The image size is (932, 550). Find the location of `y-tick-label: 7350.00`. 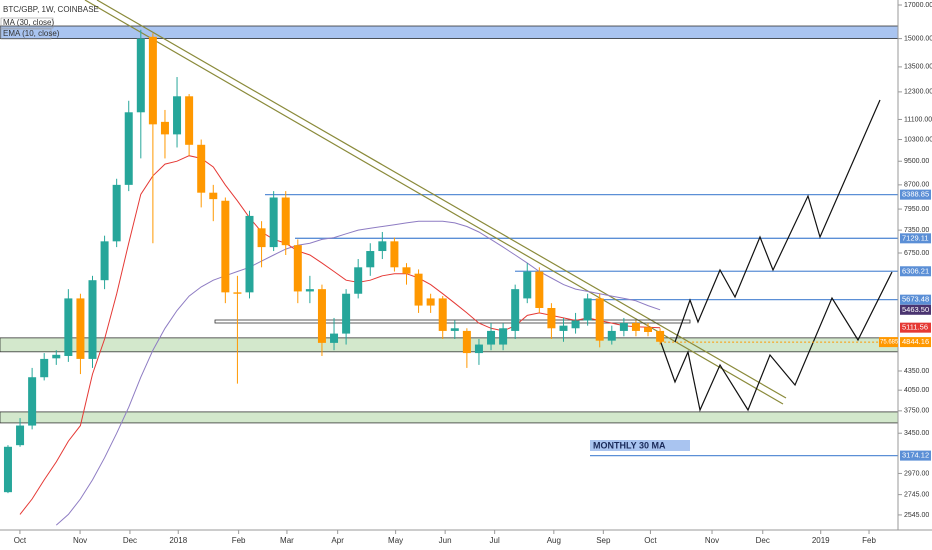

y-tick-label: 7350.00 is located at coordinates (916, 230).